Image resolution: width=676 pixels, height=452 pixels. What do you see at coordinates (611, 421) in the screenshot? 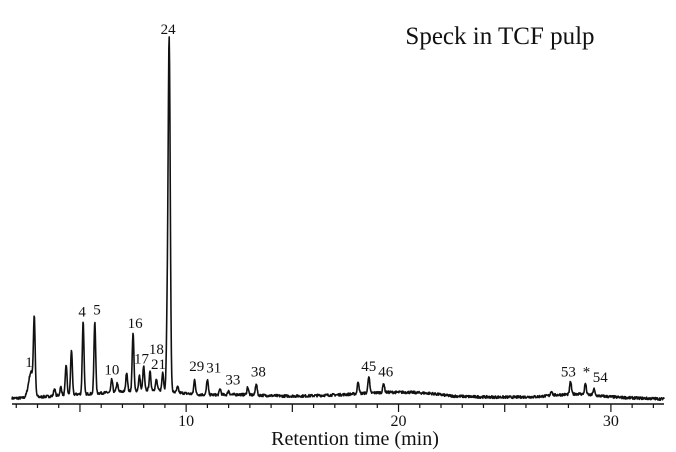
I see `x-tick-label: 30` at bounding box center [611, 421].